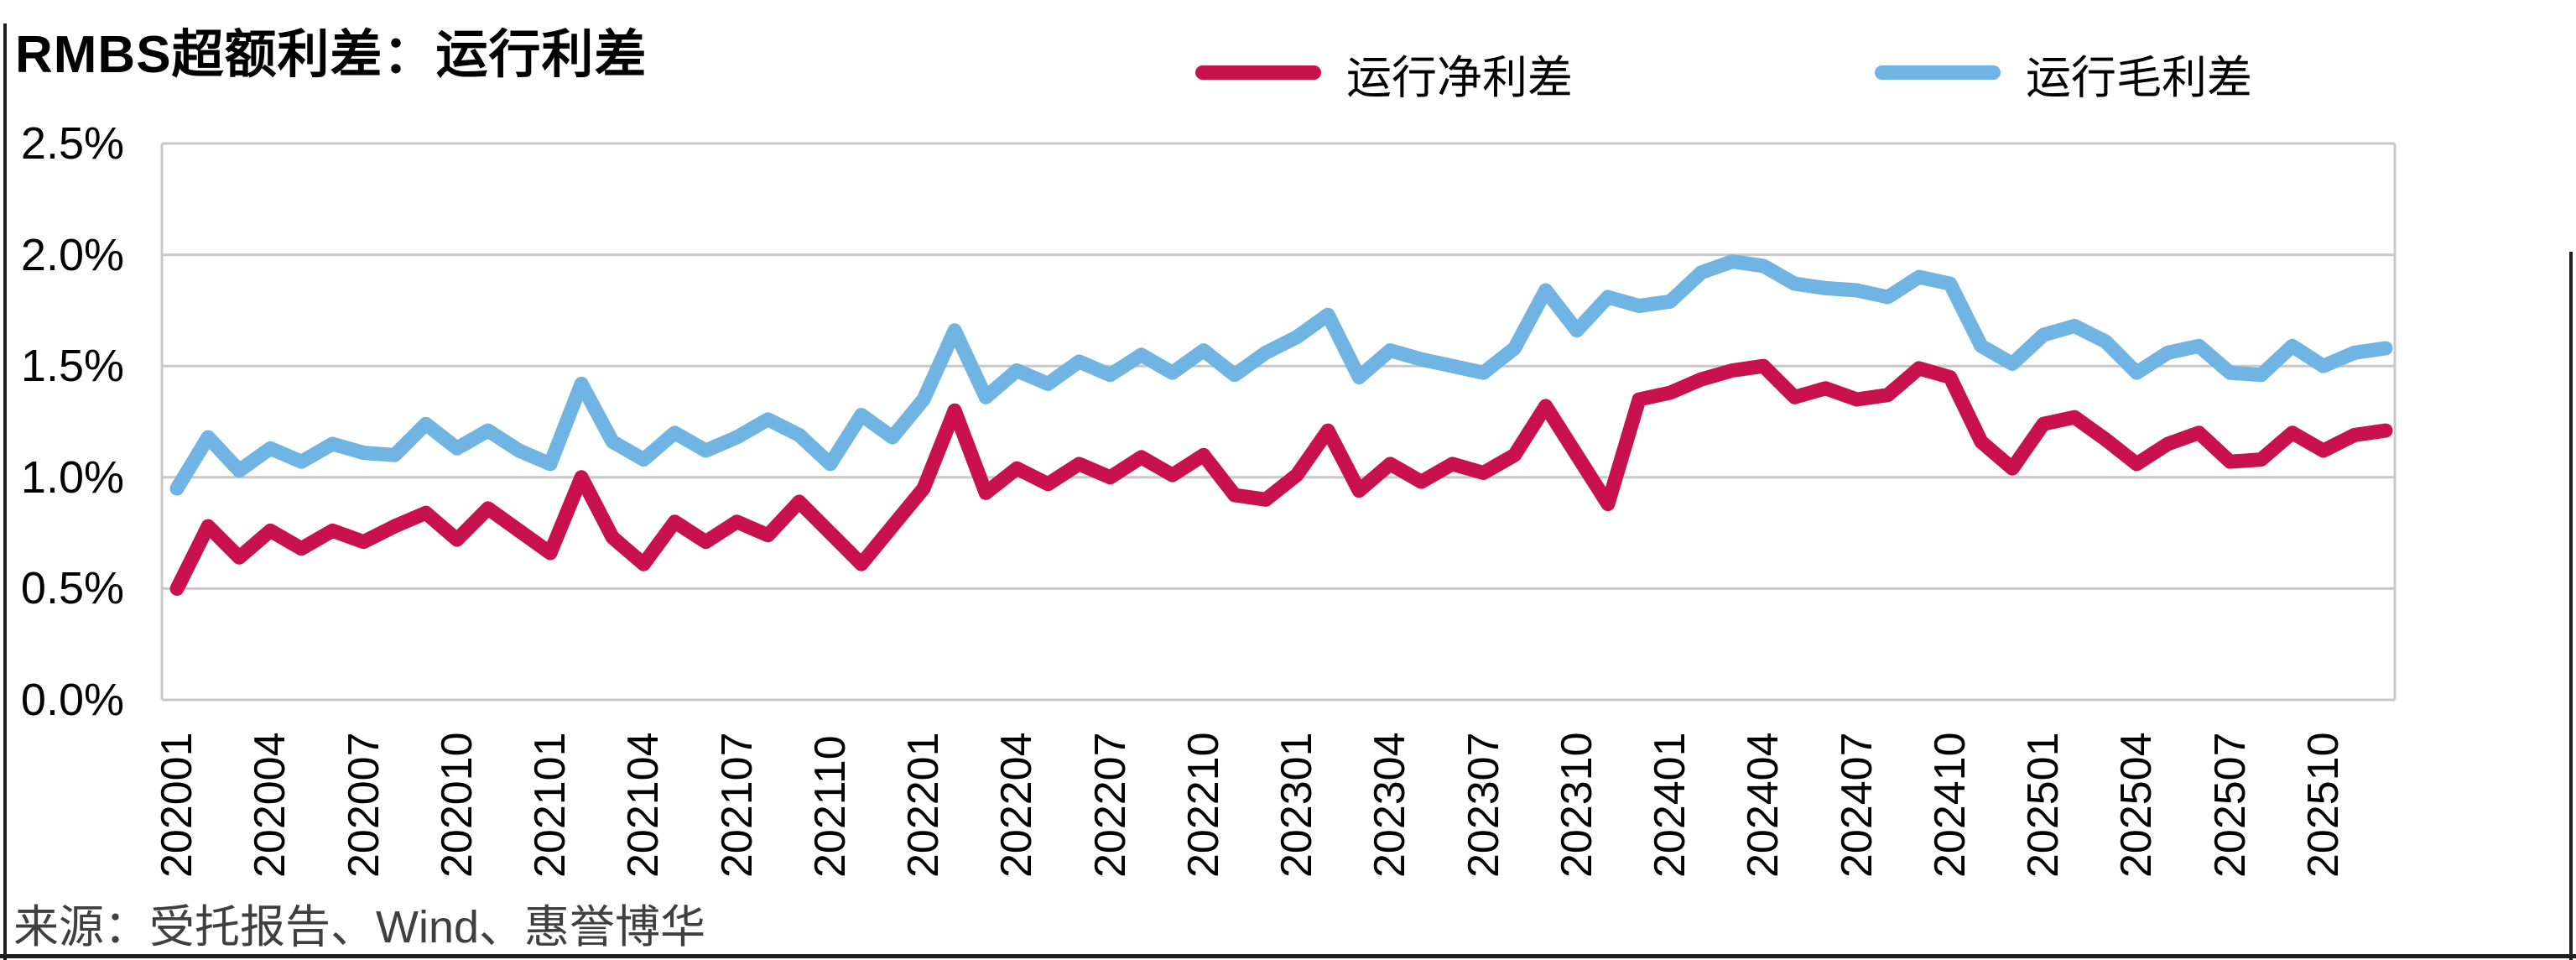 This screenshot has height=960, width=2576. I want to click on x-axis-tick-label: 202501, so click(2044, 805).